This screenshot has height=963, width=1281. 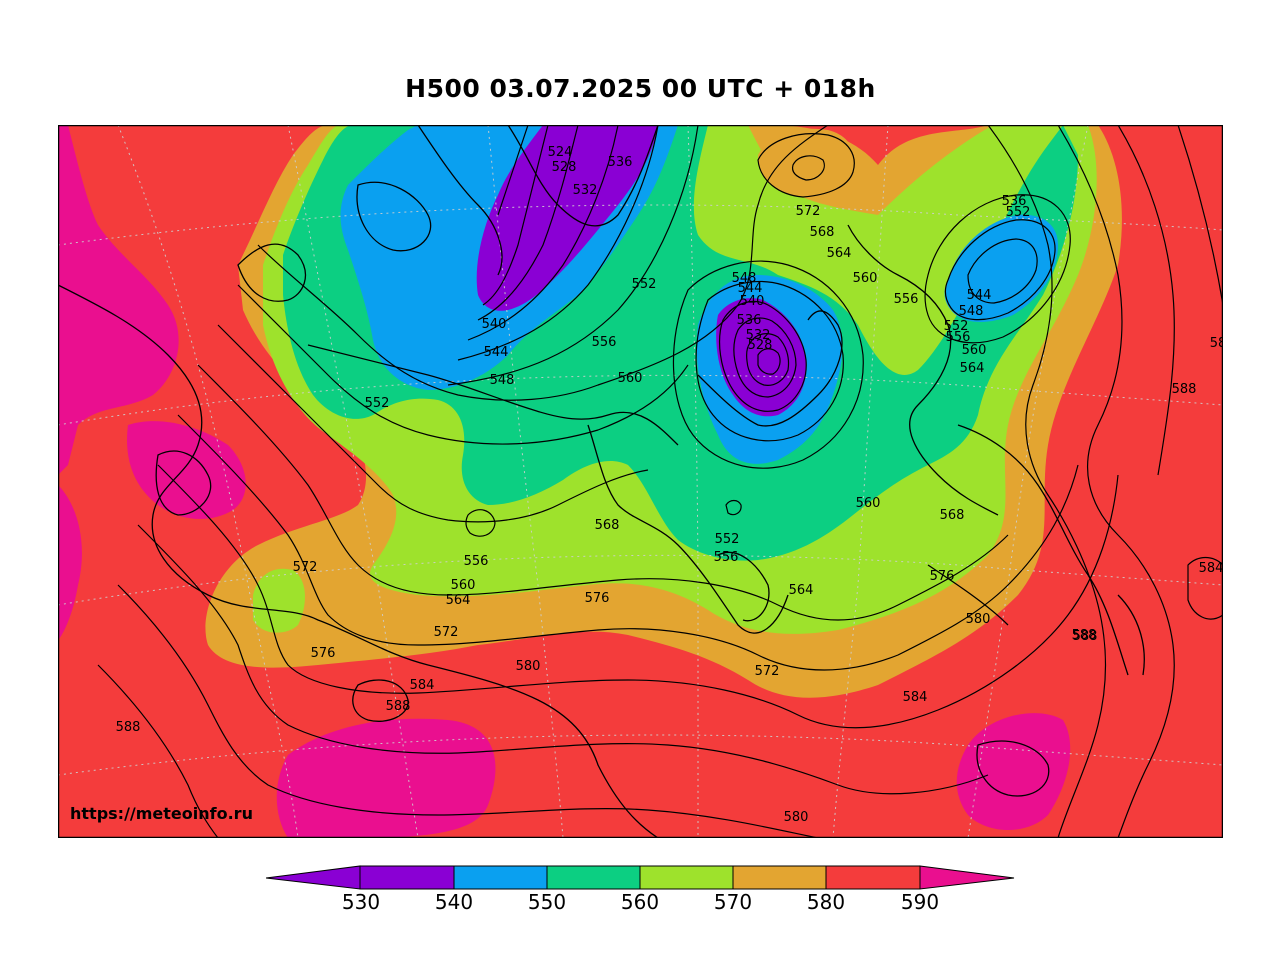 I want to click on colorbar-tick-label: 570, so click(x=733, y=902).